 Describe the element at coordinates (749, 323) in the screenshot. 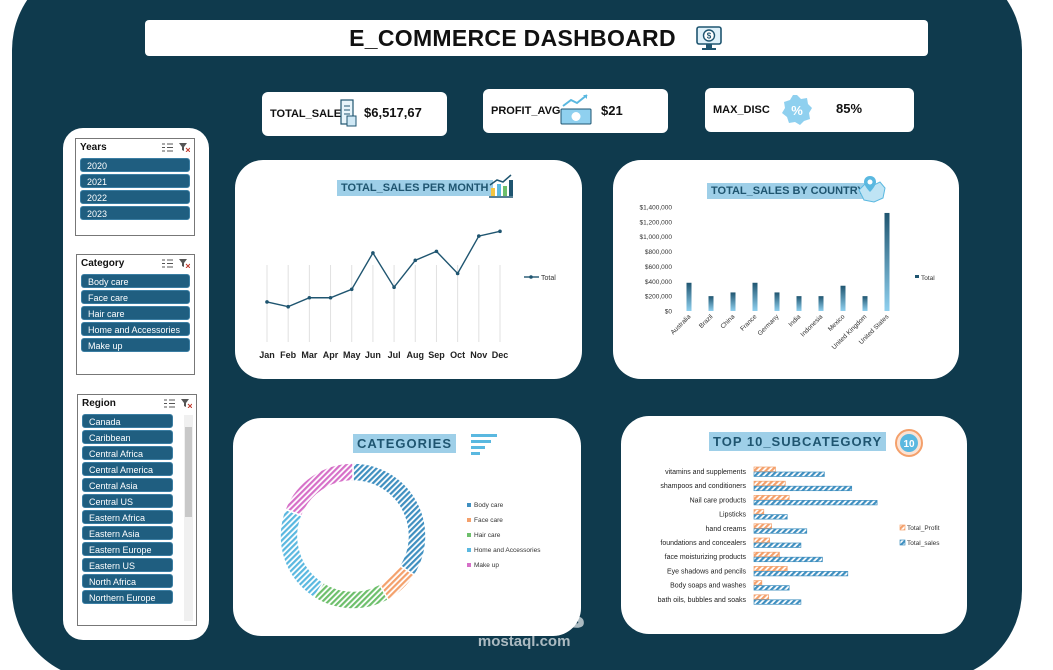

I see `x-tick-label: France` at that location.